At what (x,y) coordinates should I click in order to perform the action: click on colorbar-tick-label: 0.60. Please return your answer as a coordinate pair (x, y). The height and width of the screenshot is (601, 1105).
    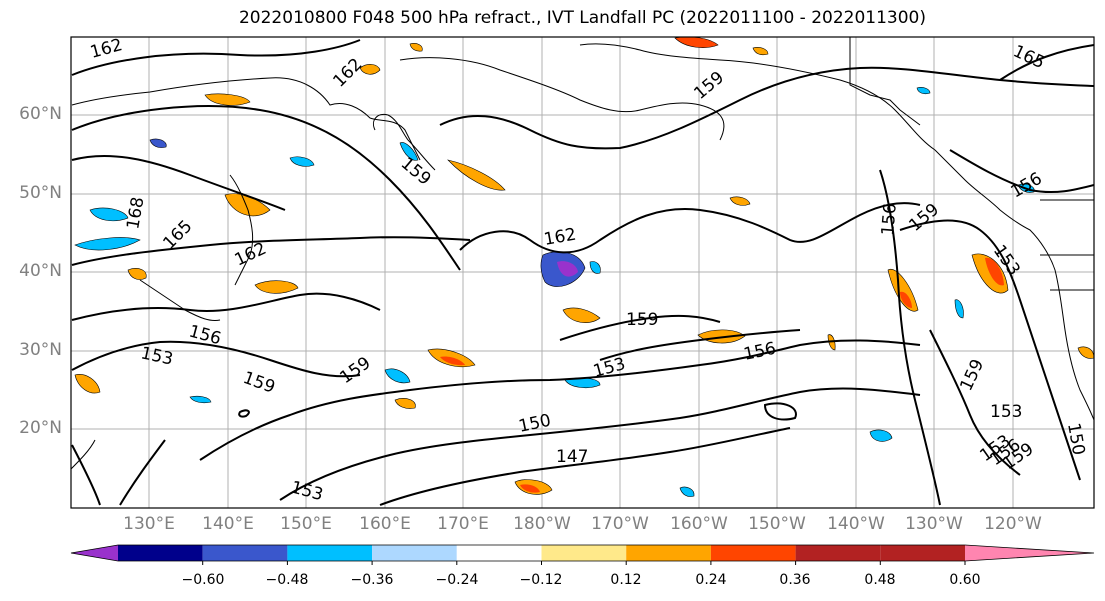
    Looking at the image, I should click on (965, 580).